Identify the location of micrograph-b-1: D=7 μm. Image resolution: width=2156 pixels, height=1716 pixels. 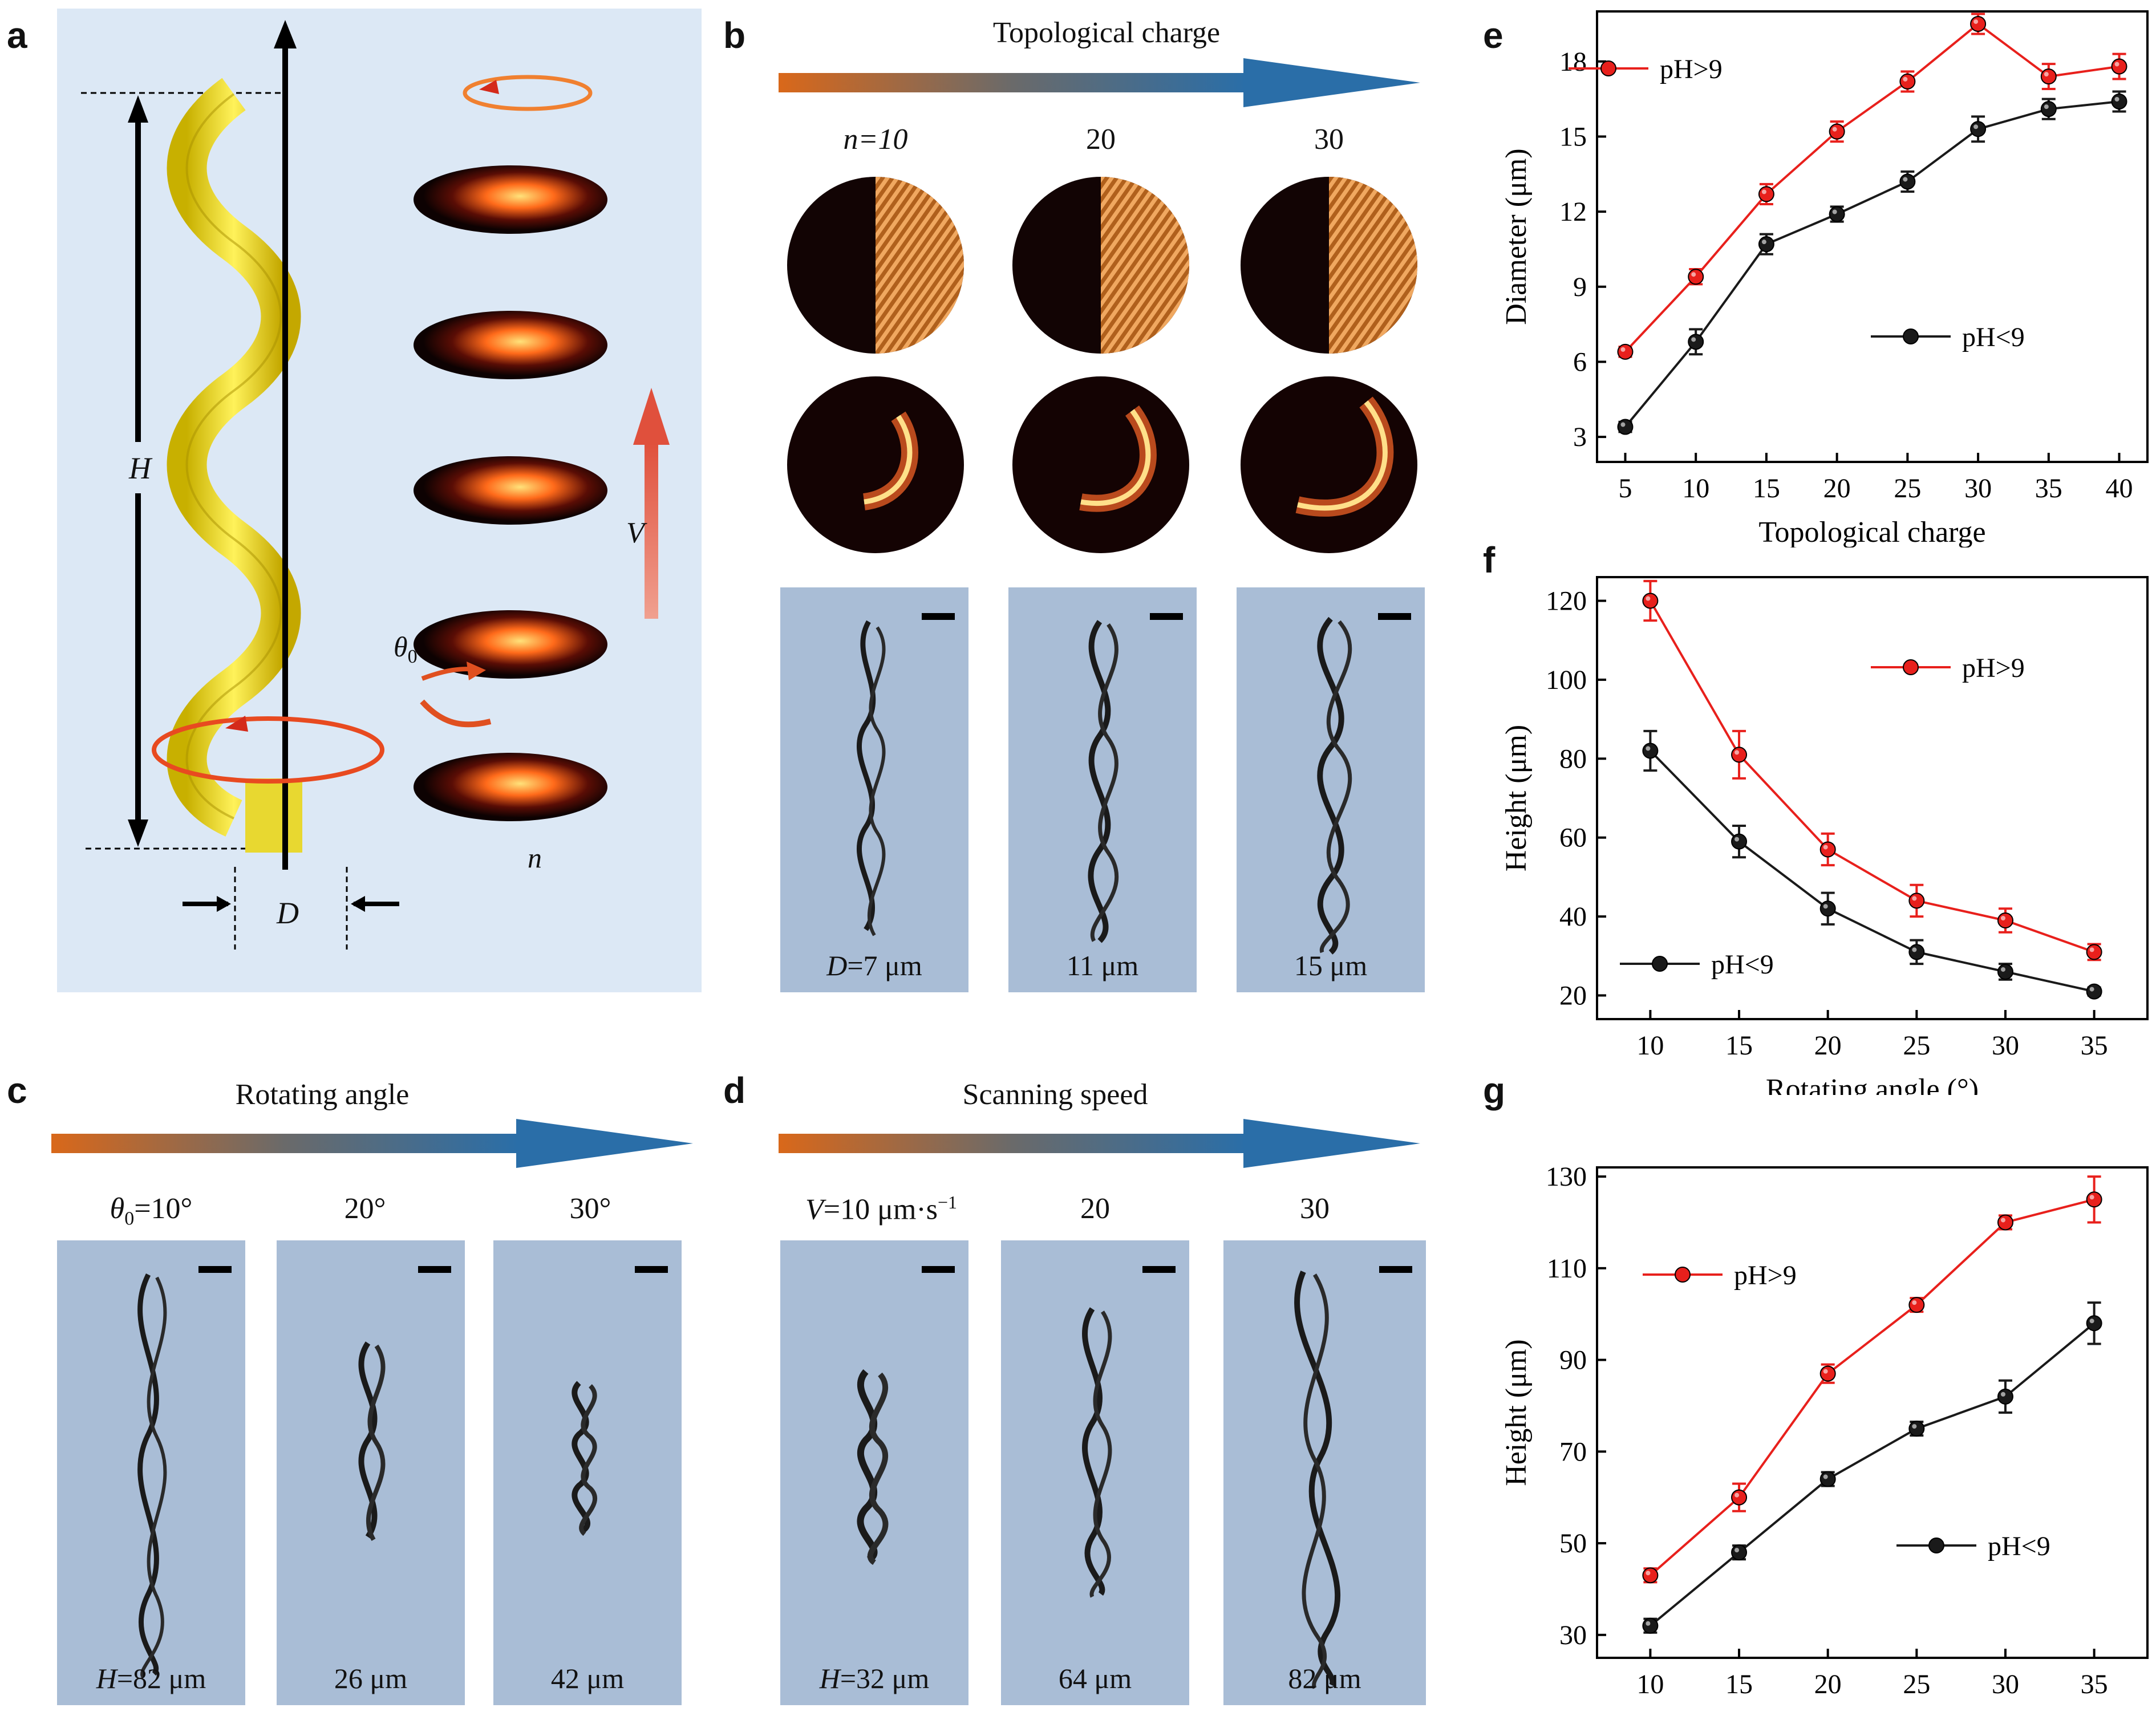
(874, 789).